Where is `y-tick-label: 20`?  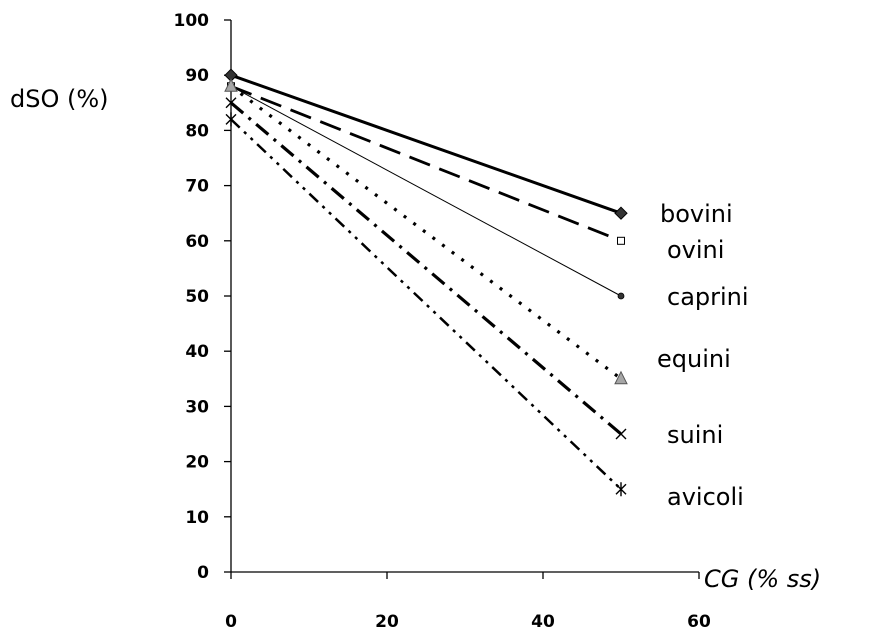
y-tick-label: 20 is located at coordinates (197, 463).